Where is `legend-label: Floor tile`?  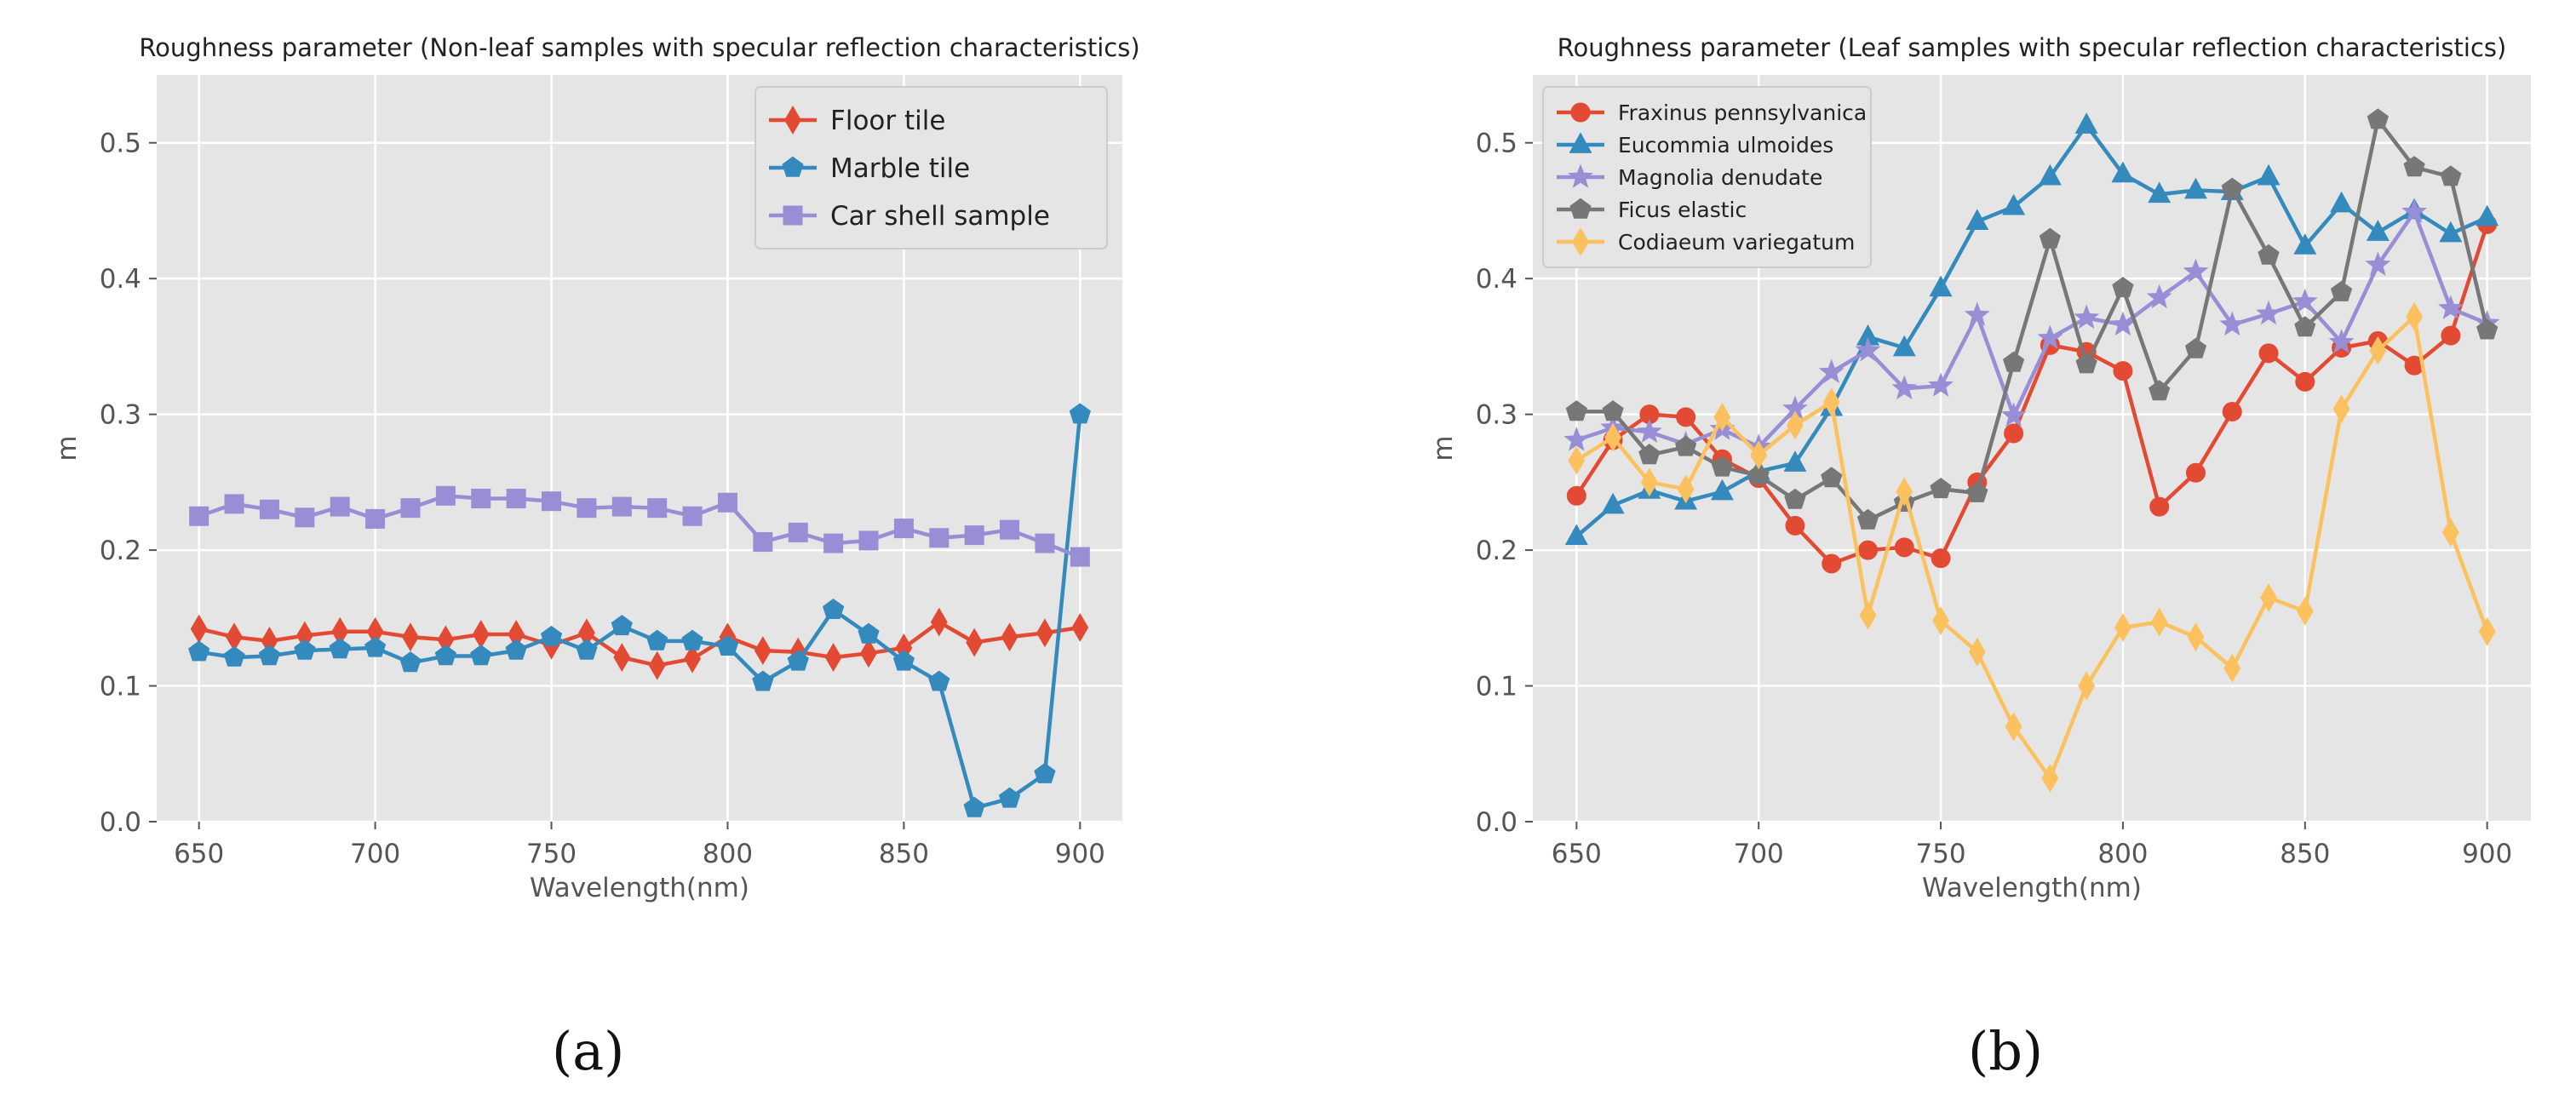
legend-label: Floor tile is located at coordinates (887, 121).